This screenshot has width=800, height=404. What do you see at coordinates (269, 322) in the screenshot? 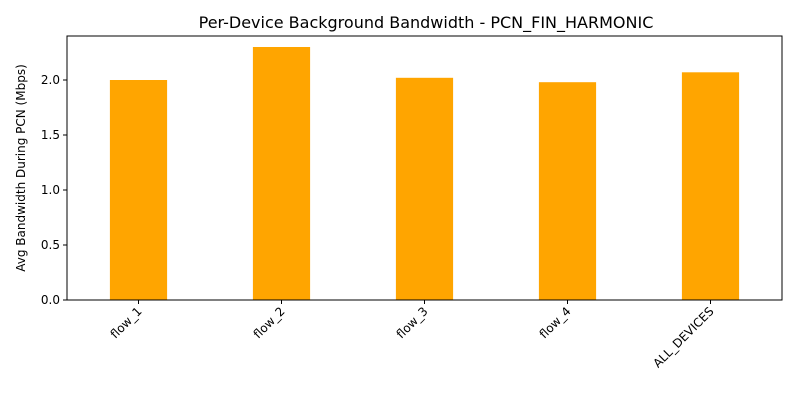
I see `x-tick-label: flow_2` at bounding box center [269, 322].